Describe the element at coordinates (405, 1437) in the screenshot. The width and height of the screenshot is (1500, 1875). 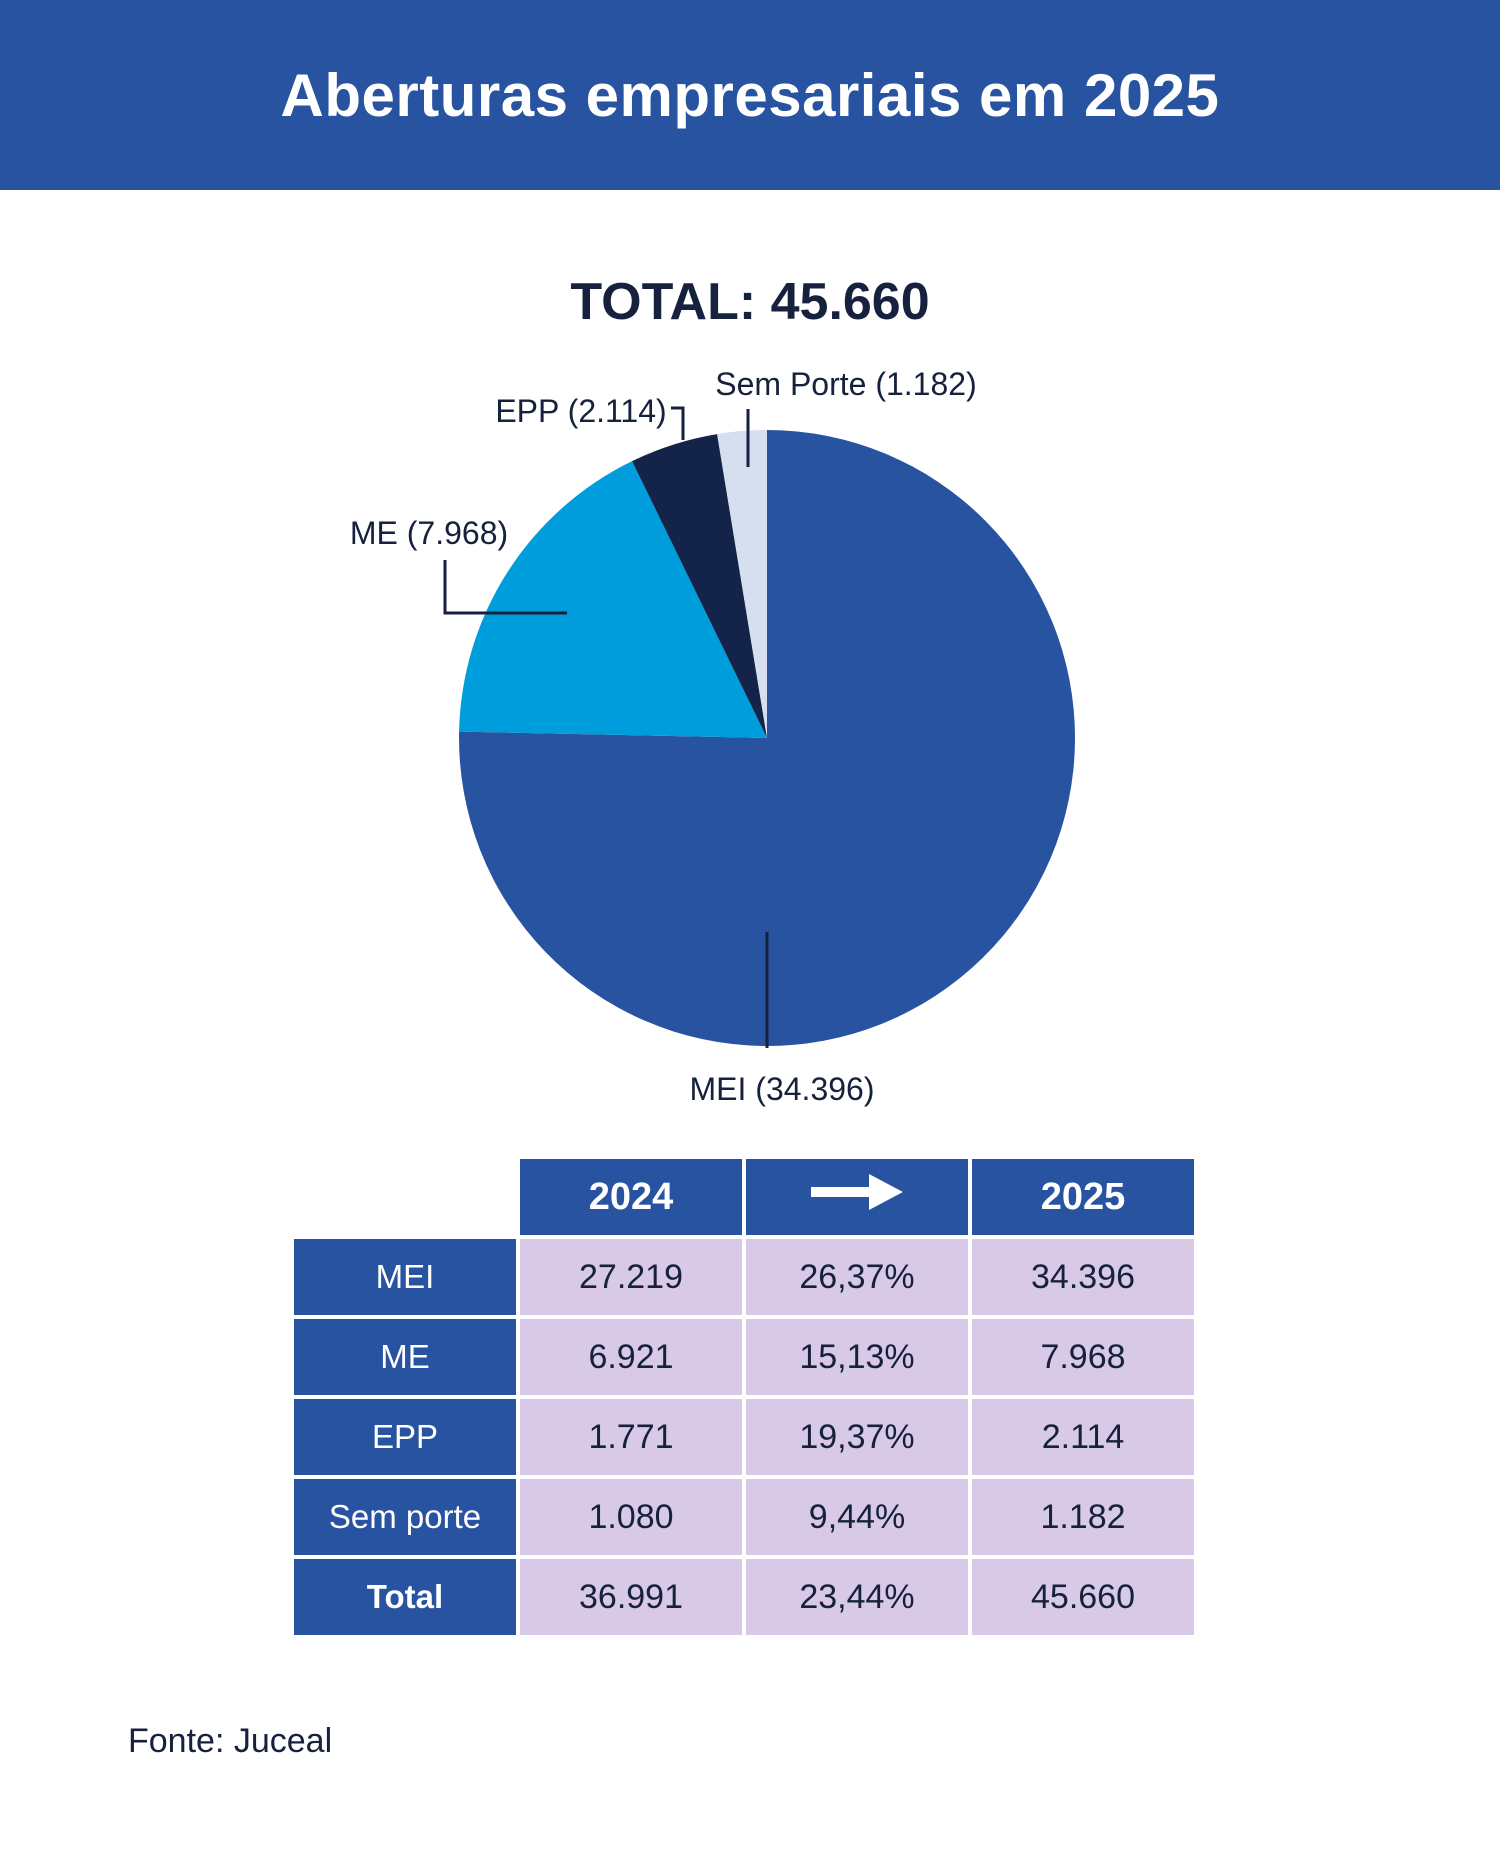
I see `row-label: EPP` at that location.